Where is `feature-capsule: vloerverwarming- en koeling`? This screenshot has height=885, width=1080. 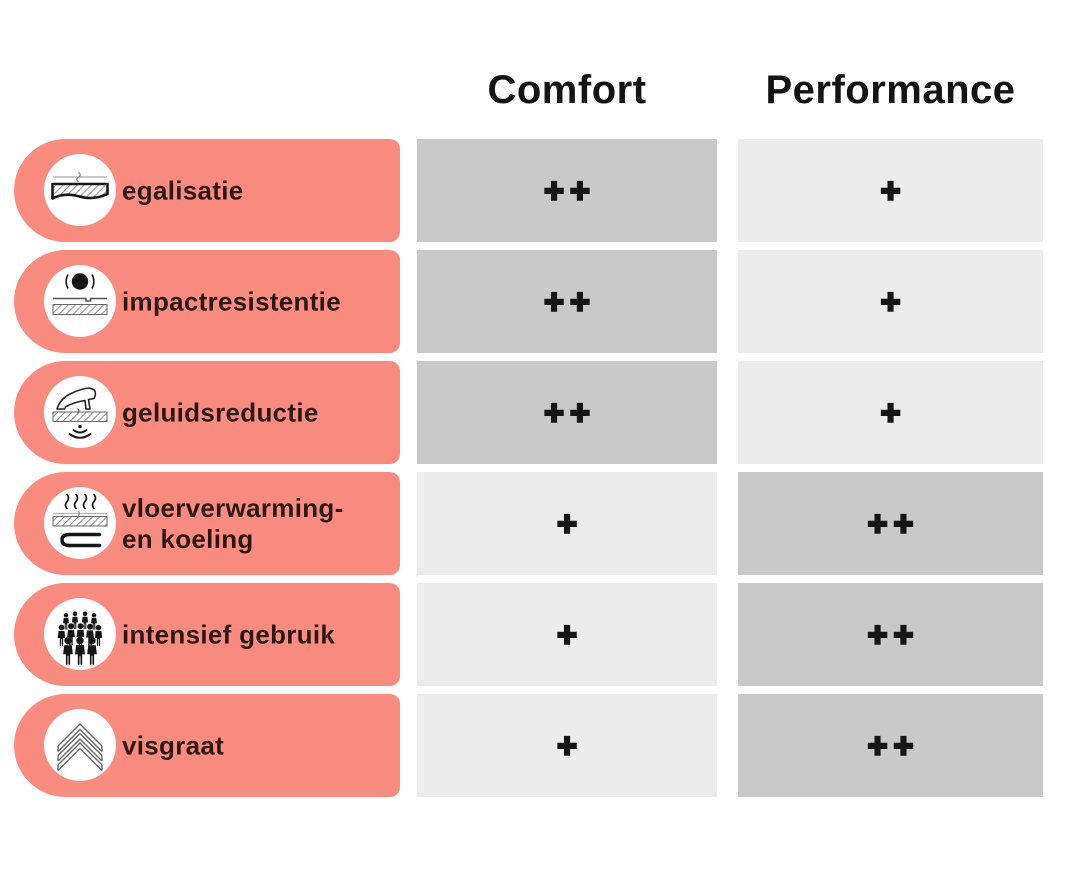 feature-capsule: vloerverwarming- en koeling is located at coordinates (207, 523).